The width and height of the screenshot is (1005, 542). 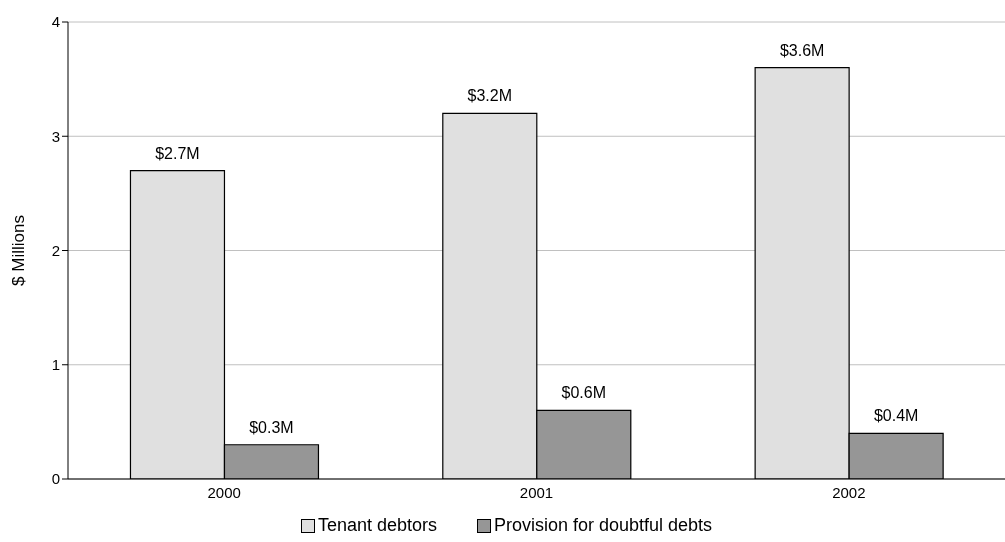 I want to click on data-label: $2.7M, so click(x=177, y=153).